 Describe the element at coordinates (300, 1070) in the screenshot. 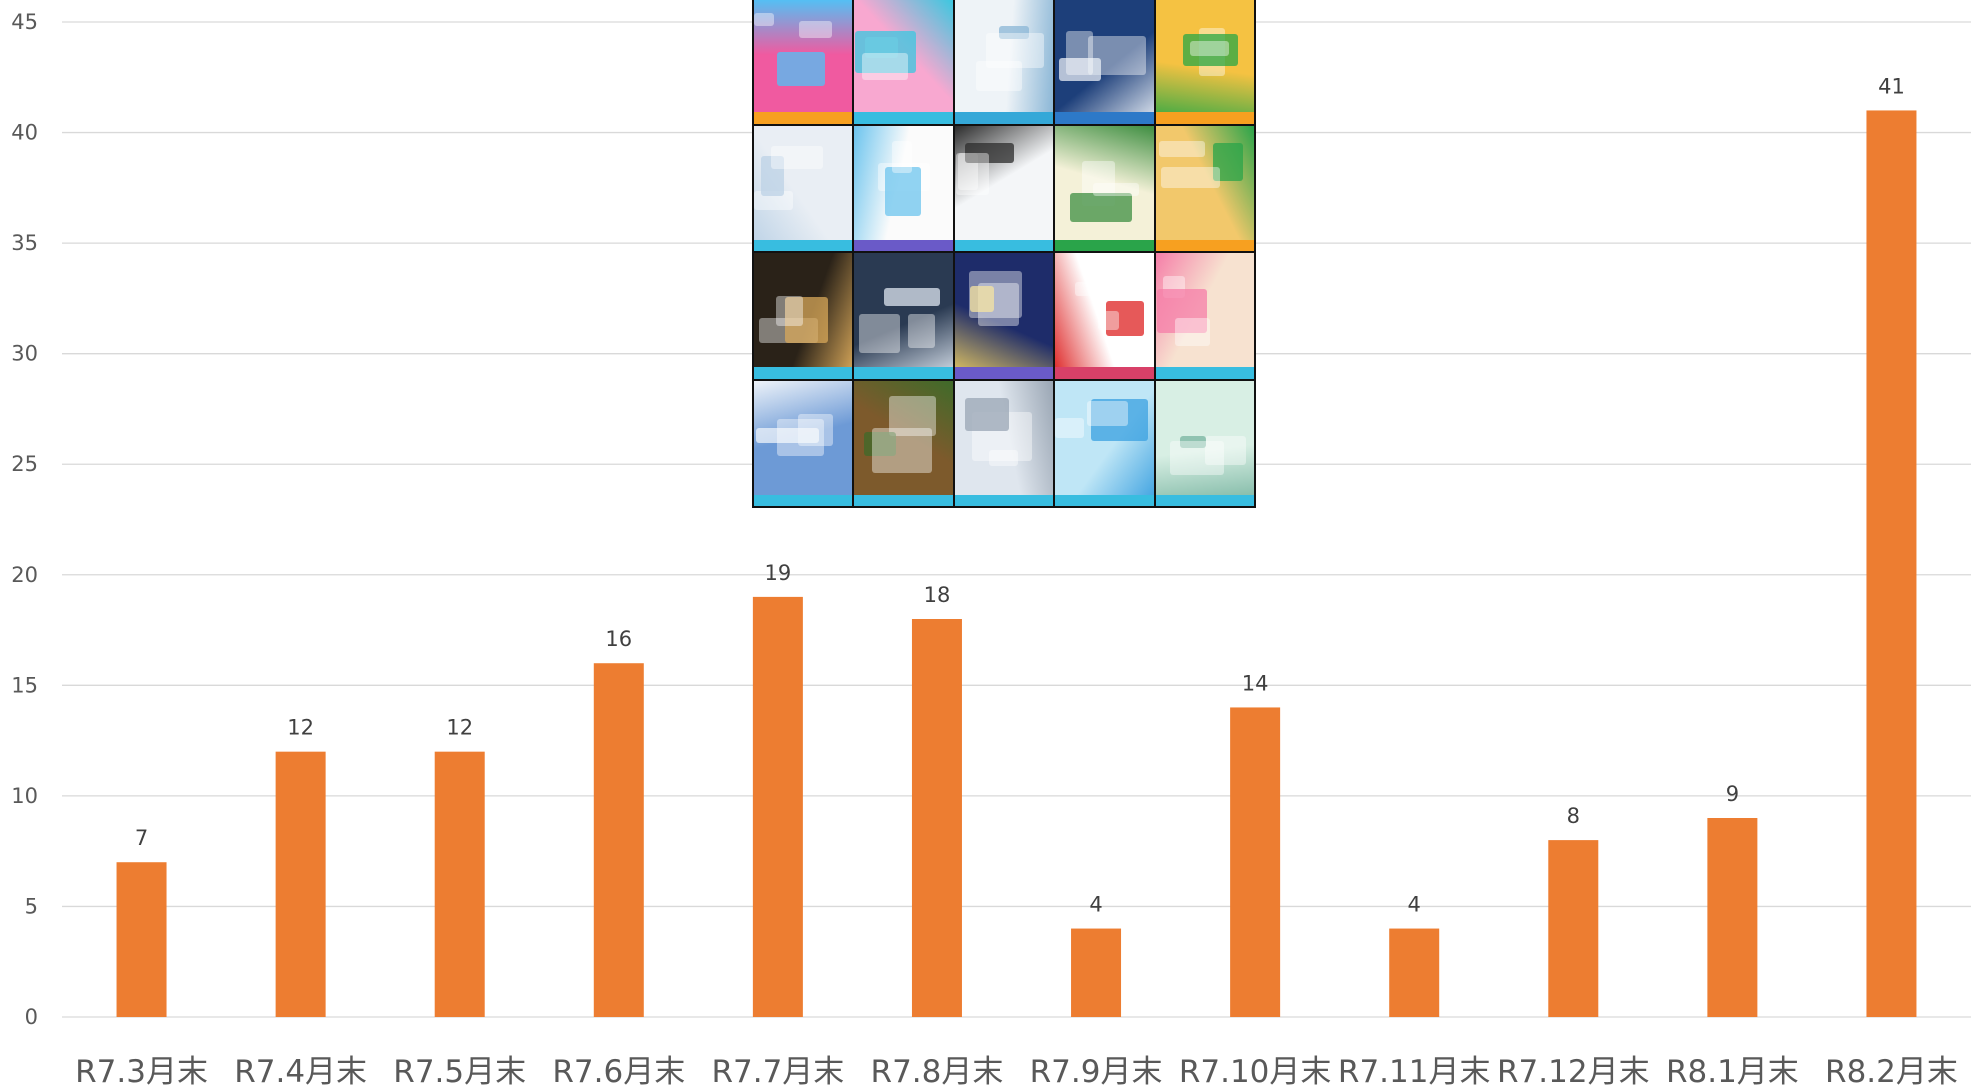

I see `x-category-label: R7.4月末` at that location.